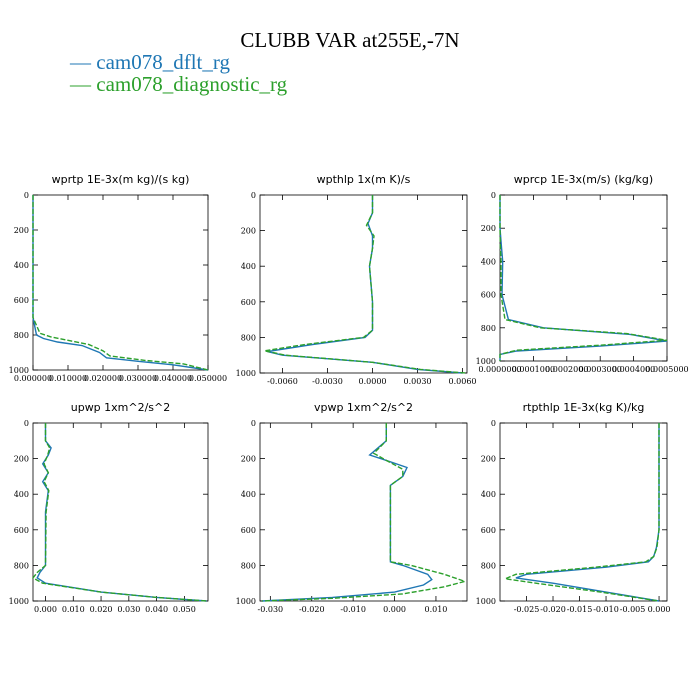 Image resolution: width=700 pixels, height=700 pixels. I want to click on figure-title: CLUBB VAR at255E,-7N, so click(350, 40).